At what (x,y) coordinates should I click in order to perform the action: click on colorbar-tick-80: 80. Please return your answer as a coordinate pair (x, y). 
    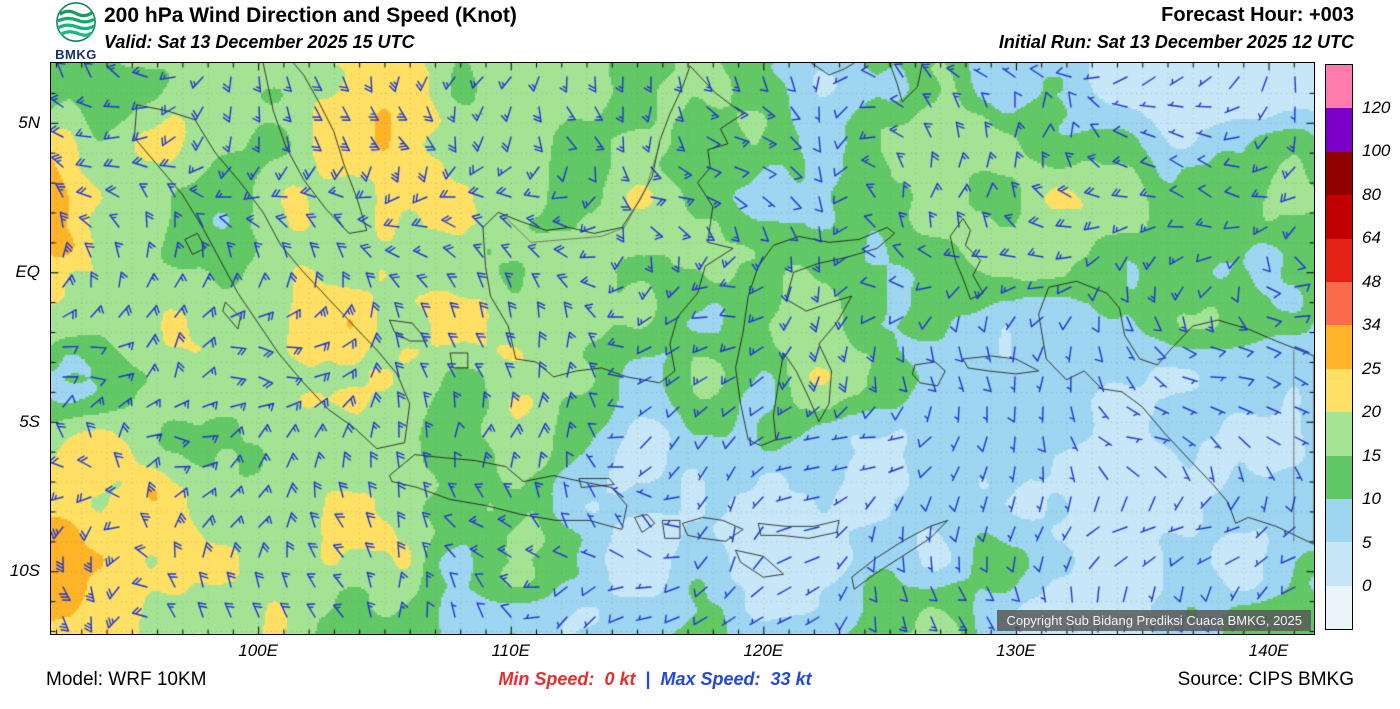
    Looking at the image, I should click on (1371, 194).